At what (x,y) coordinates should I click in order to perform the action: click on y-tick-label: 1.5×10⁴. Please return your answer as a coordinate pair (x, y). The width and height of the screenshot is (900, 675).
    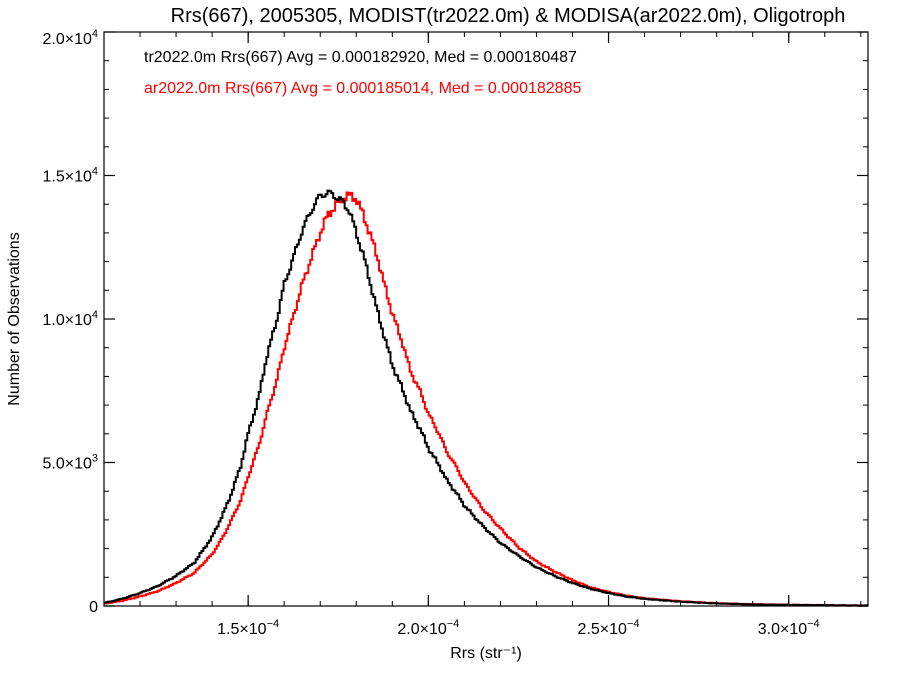
    Looking at the image, I should click on (70, 176).